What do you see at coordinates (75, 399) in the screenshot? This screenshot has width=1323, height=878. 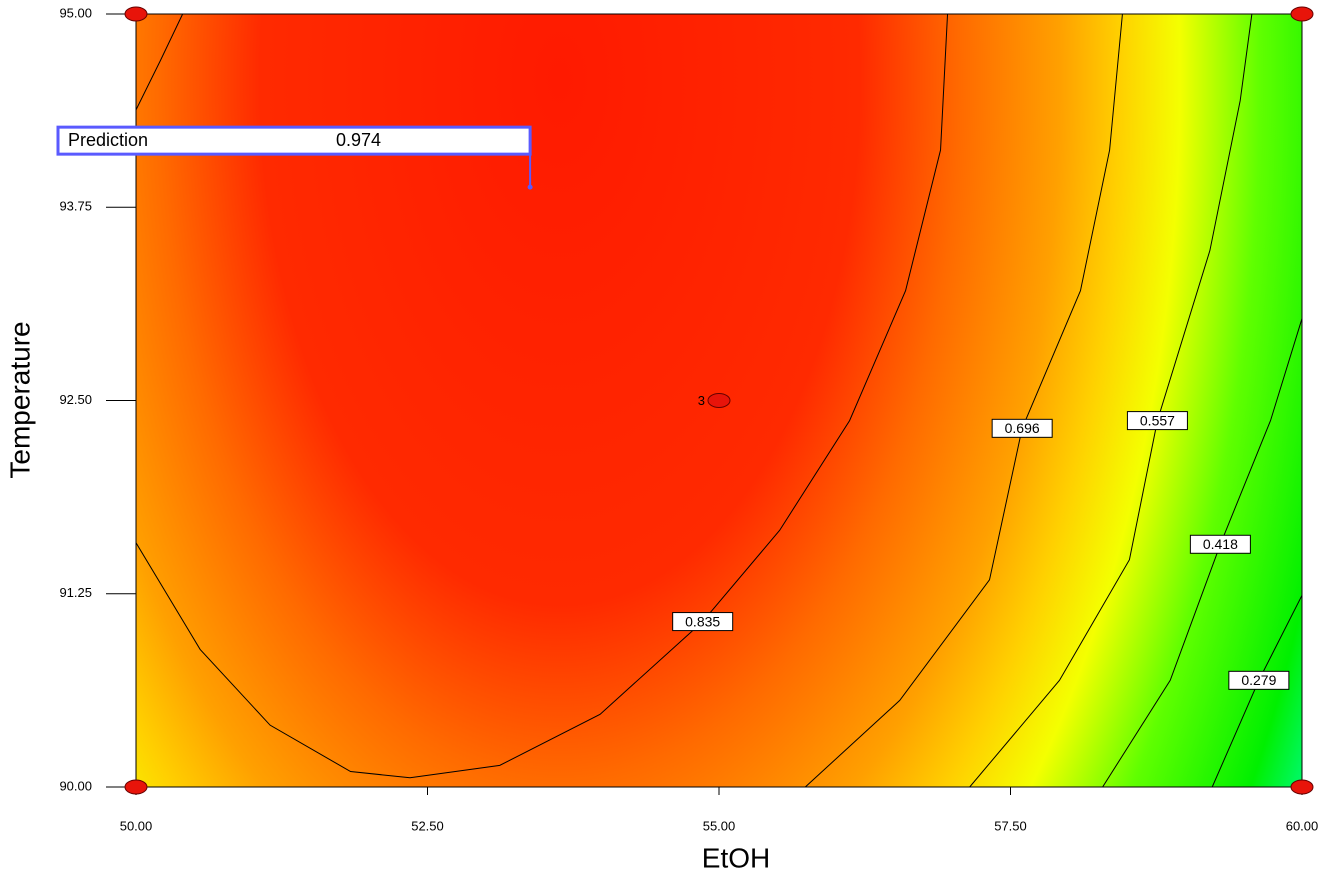 I see `y-tick-label: 92.50` at bounding box center [75, 399].